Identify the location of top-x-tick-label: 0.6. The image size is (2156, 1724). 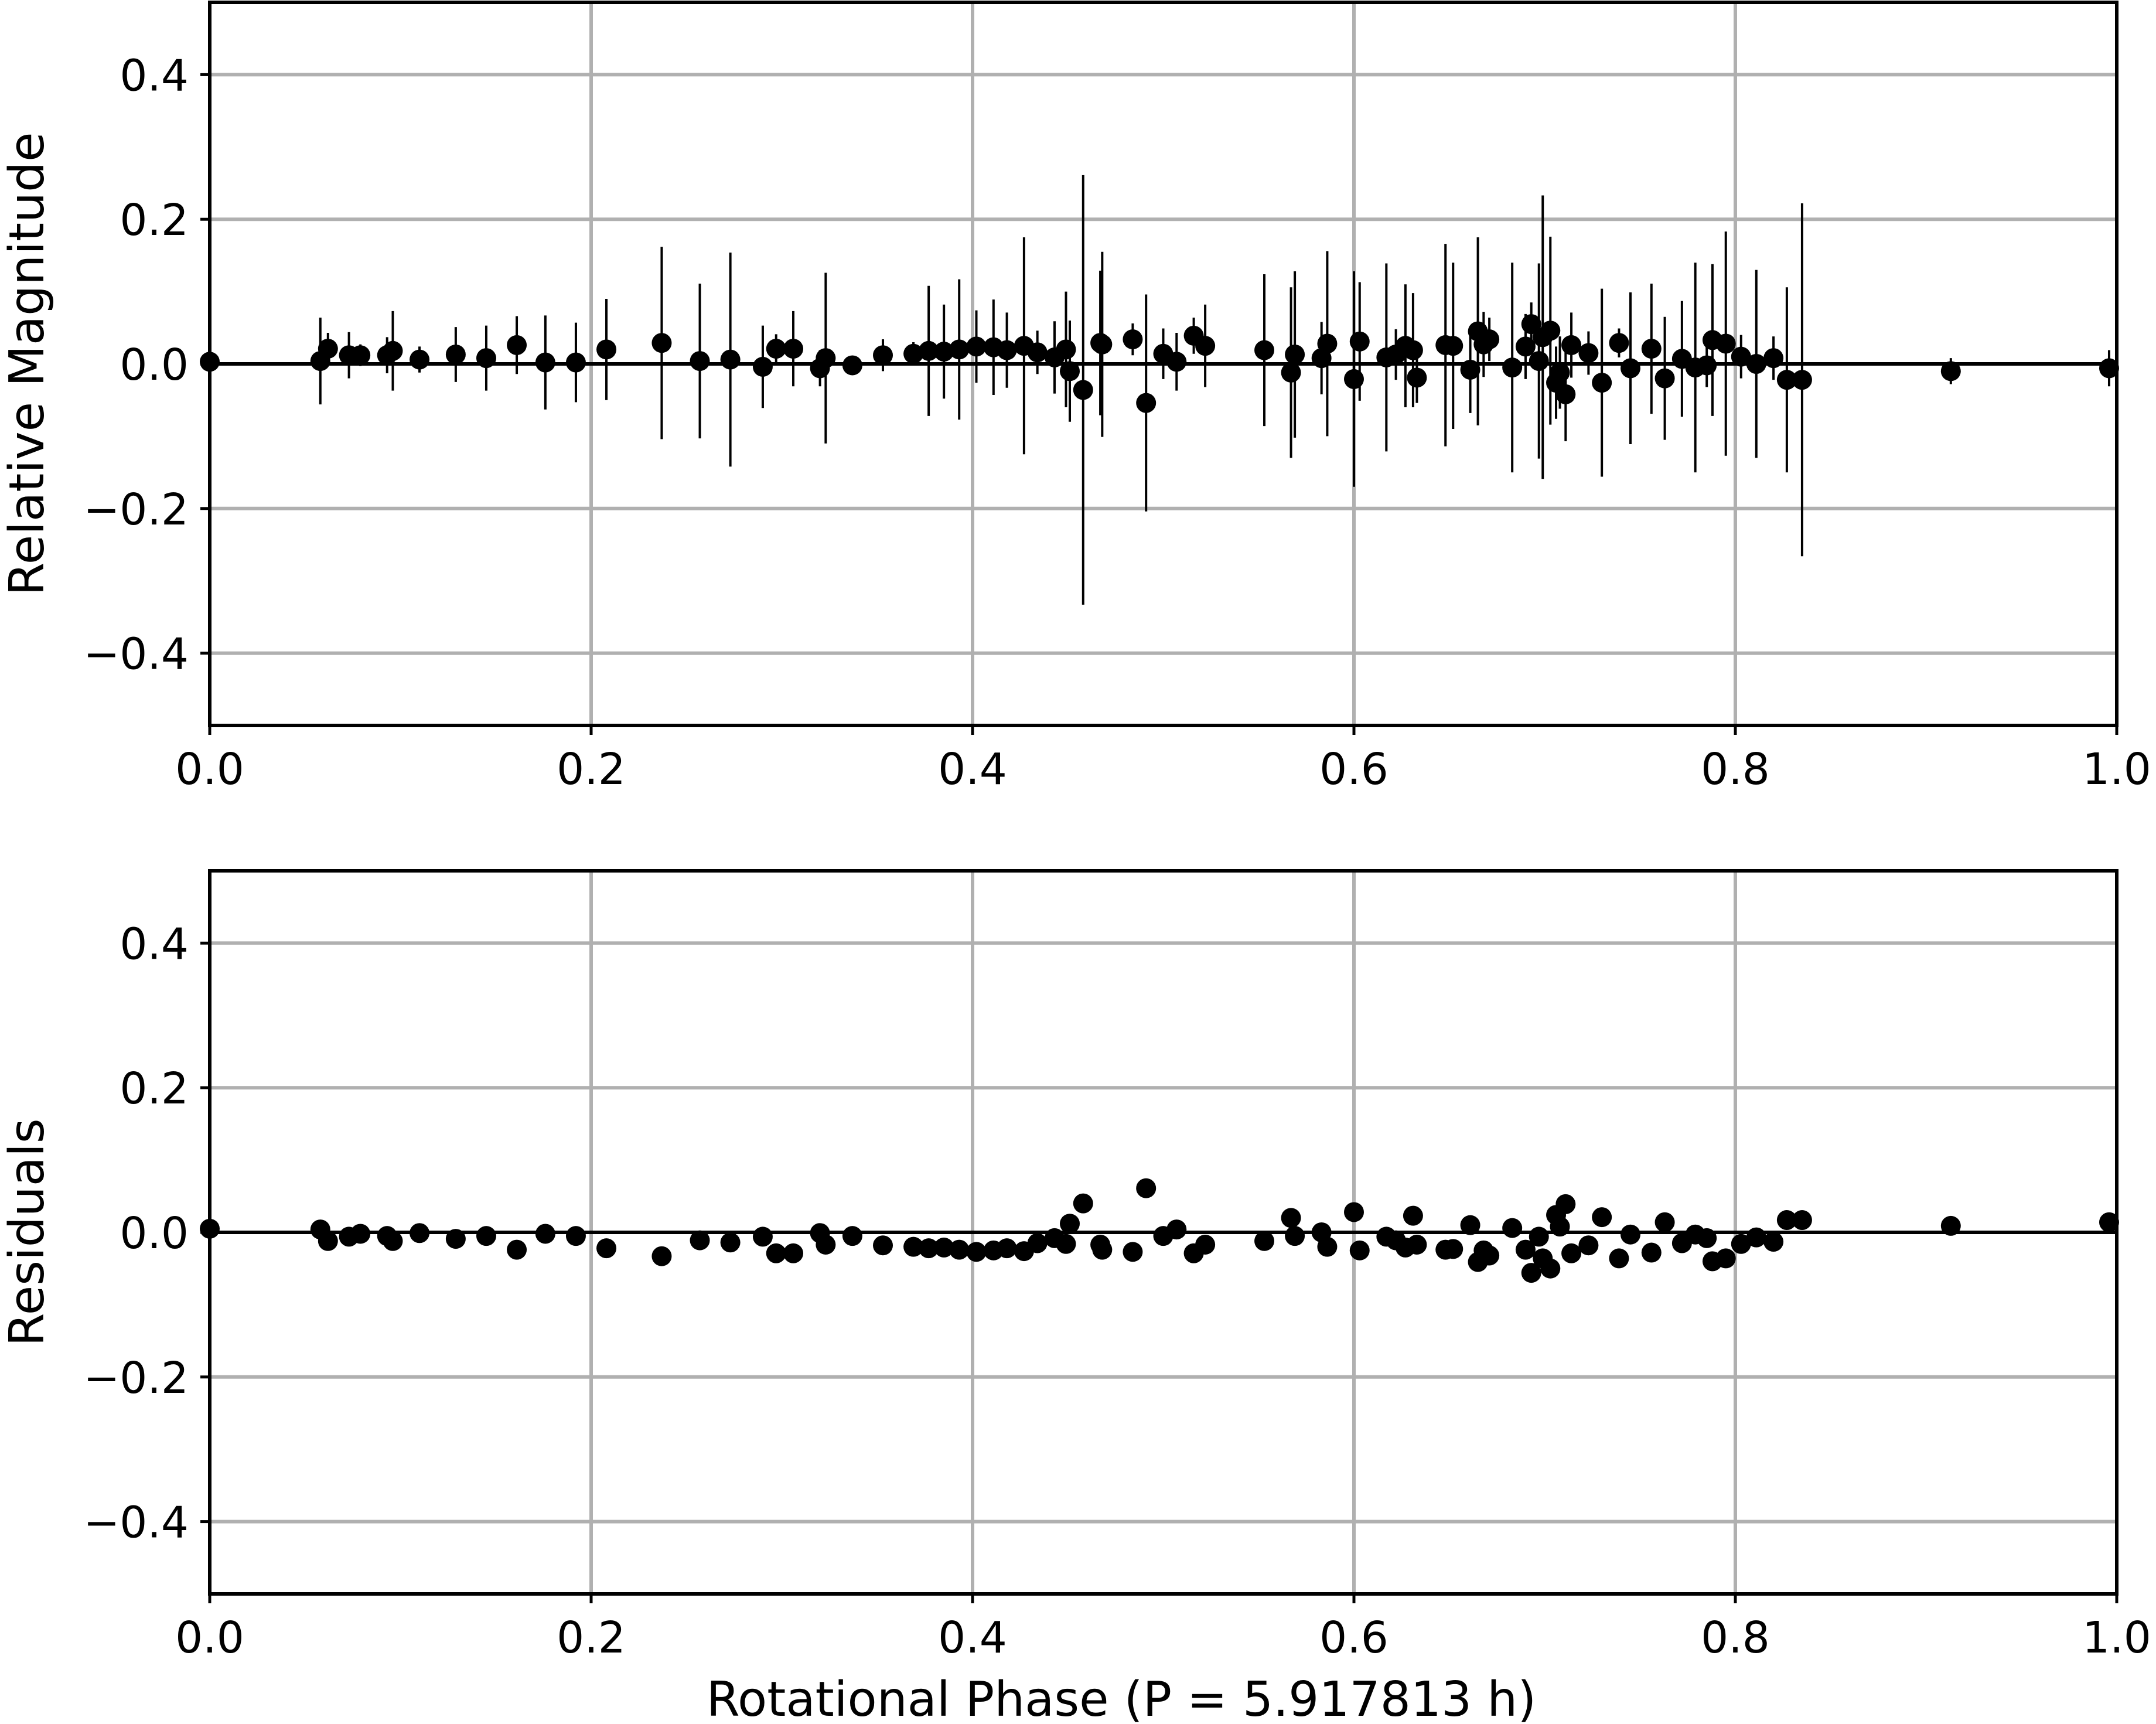
(1354, 769).